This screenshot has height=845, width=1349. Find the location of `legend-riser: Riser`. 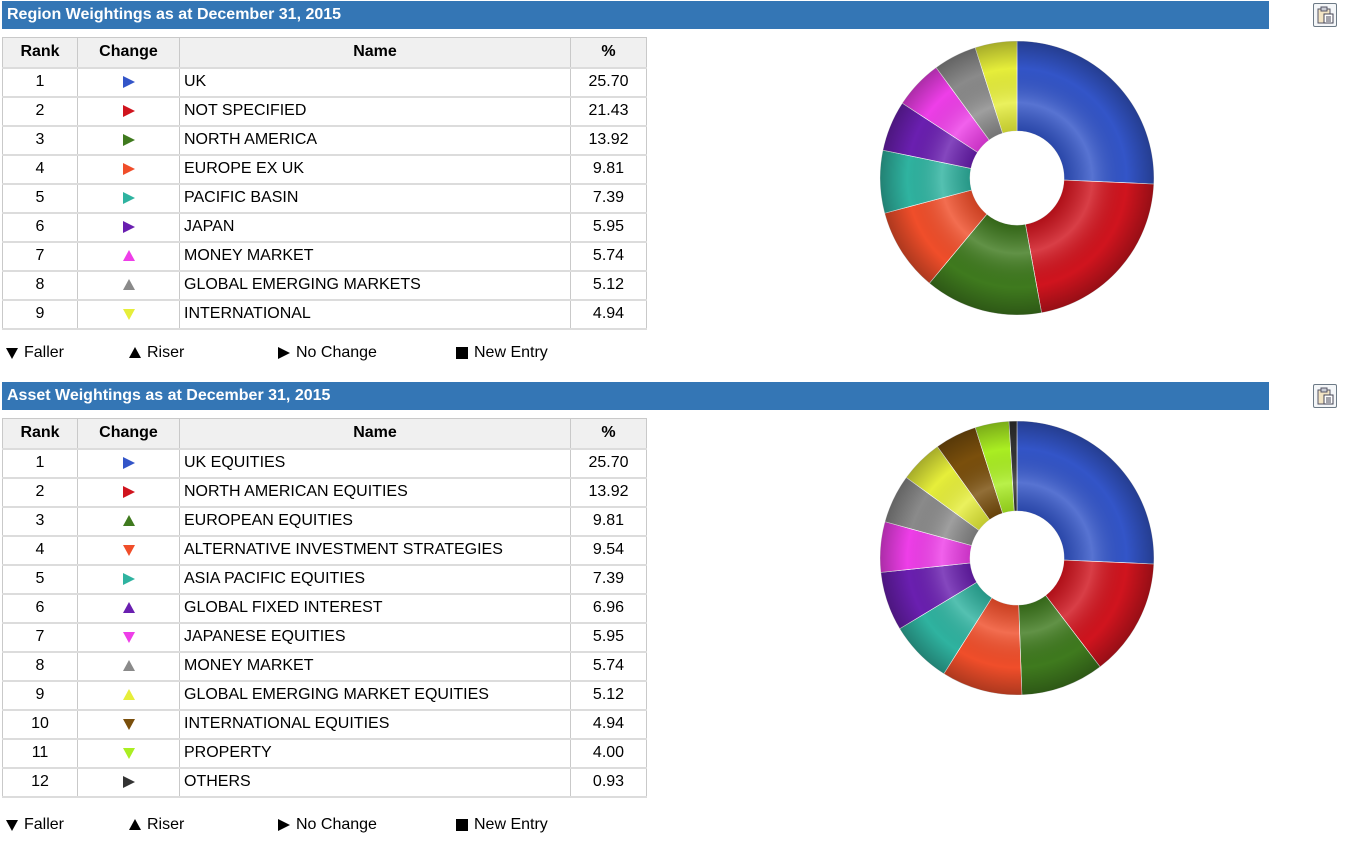

legend-riser: Riser is located at coordinates (156, 353).